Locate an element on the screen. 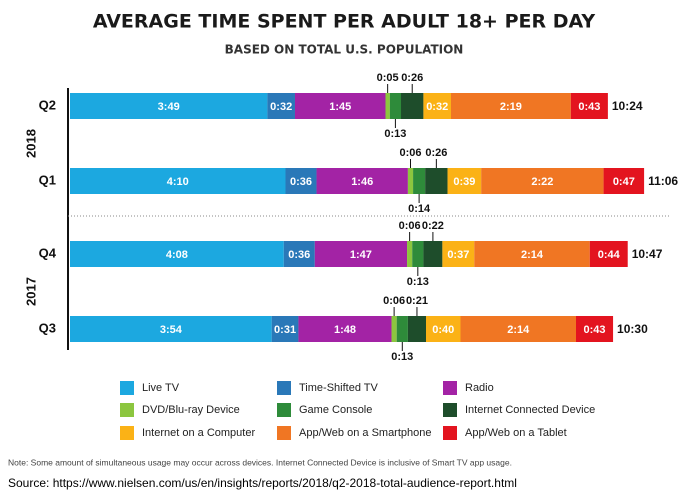 The width and height of the screenshot is (688, 495). value-label: 2:22 is located at coordinates (542, 182).